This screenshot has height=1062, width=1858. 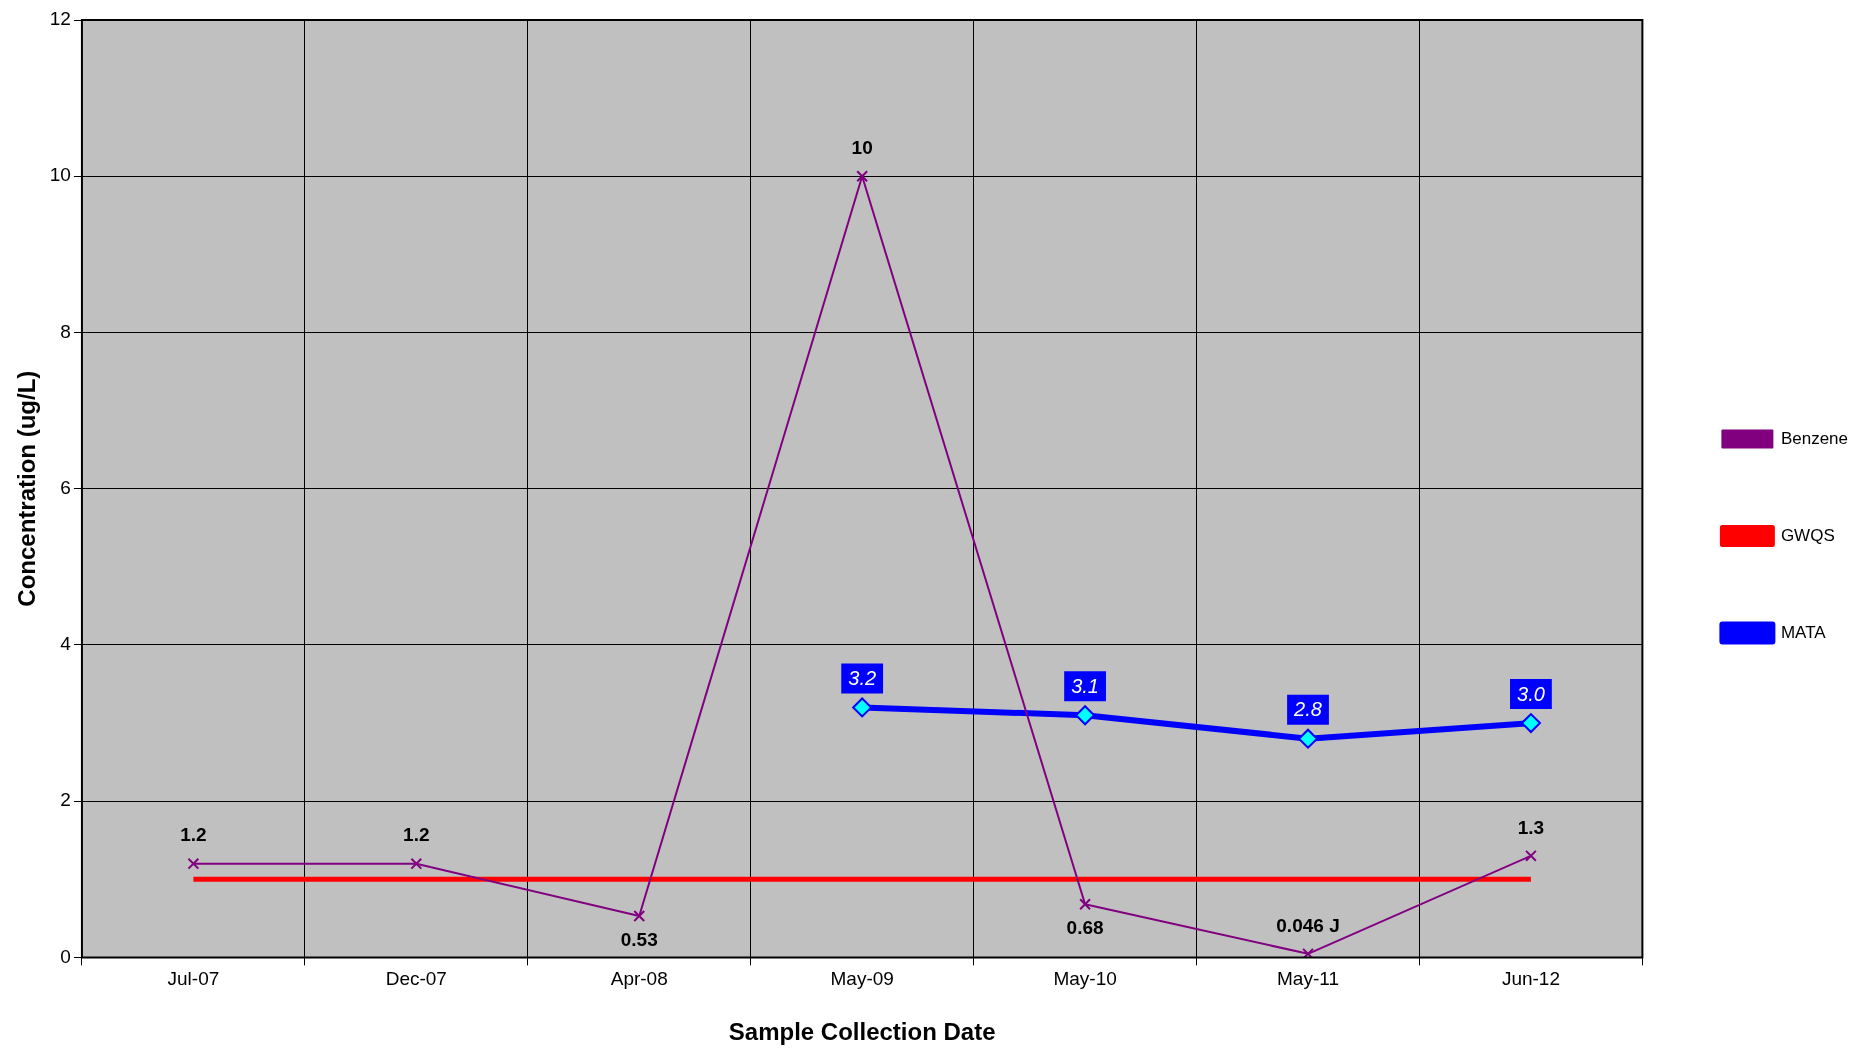 What do you see at coordinates (862, 1032) in the screenshot?
I see `x-axis-title: Sample Collection Date` at bounding box center [862, 1032].